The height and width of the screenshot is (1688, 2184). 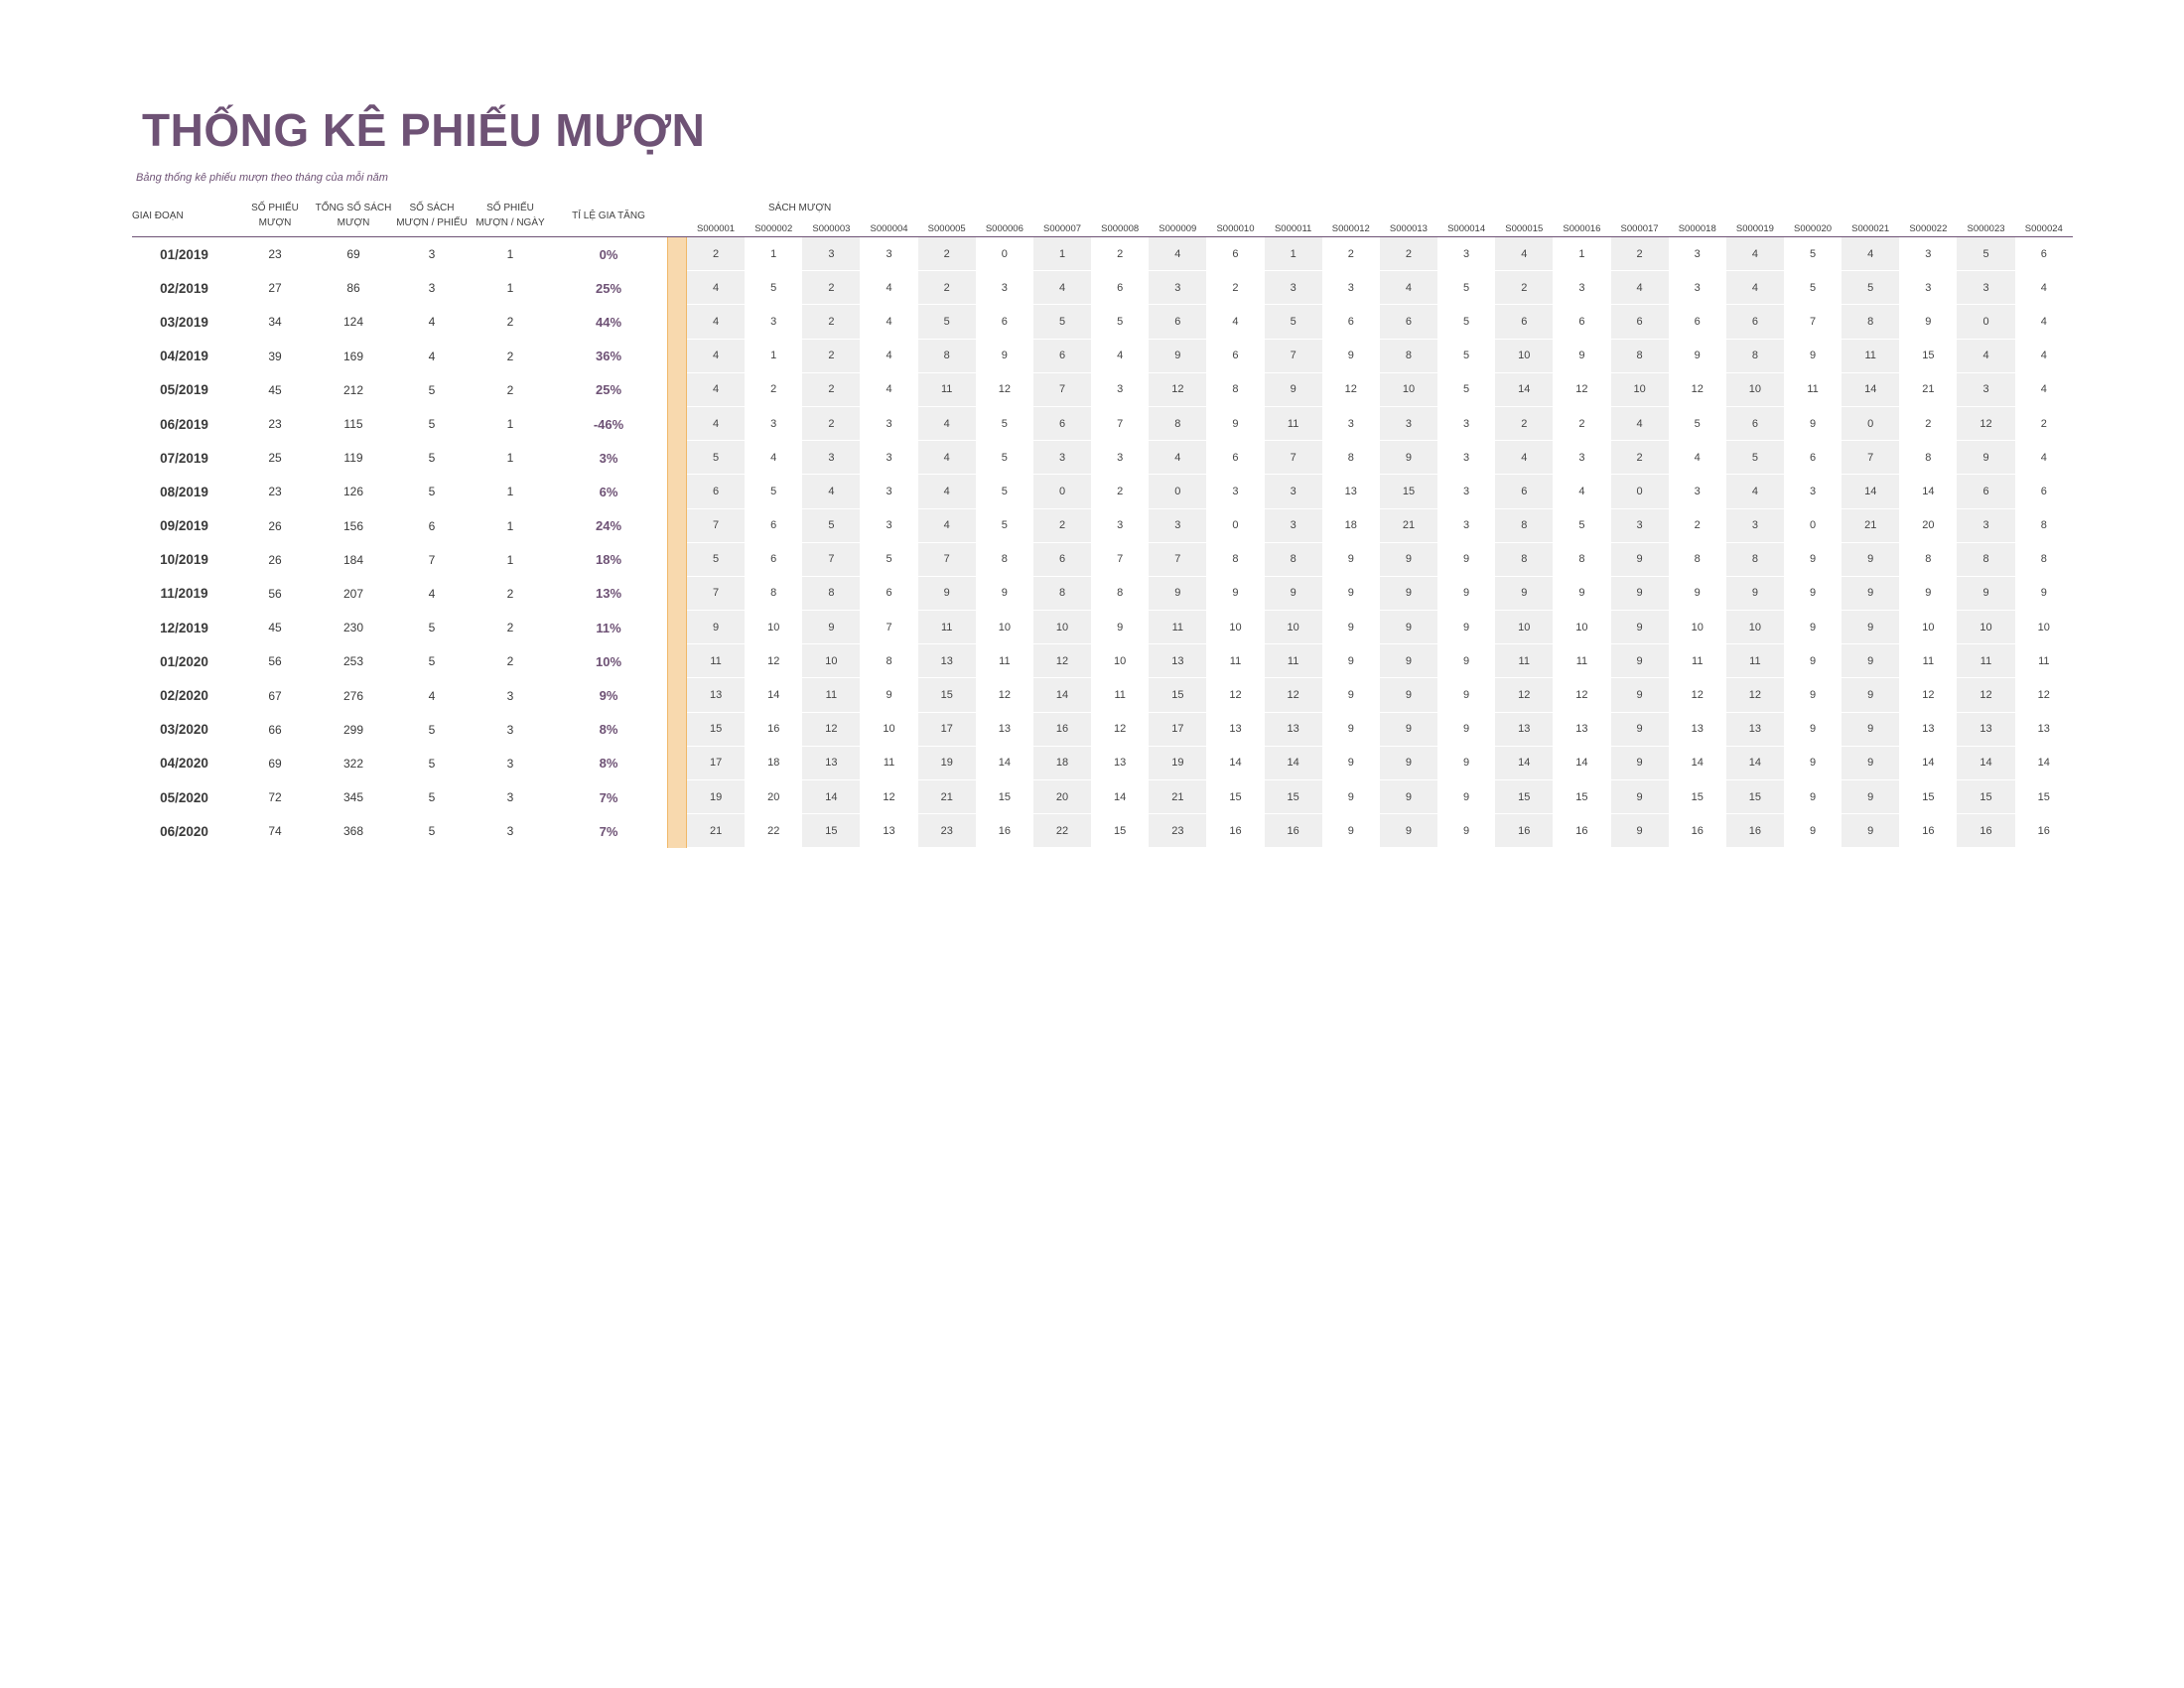 I want to click on books-per-loan-cell: 5, so click(x=432, y=661).